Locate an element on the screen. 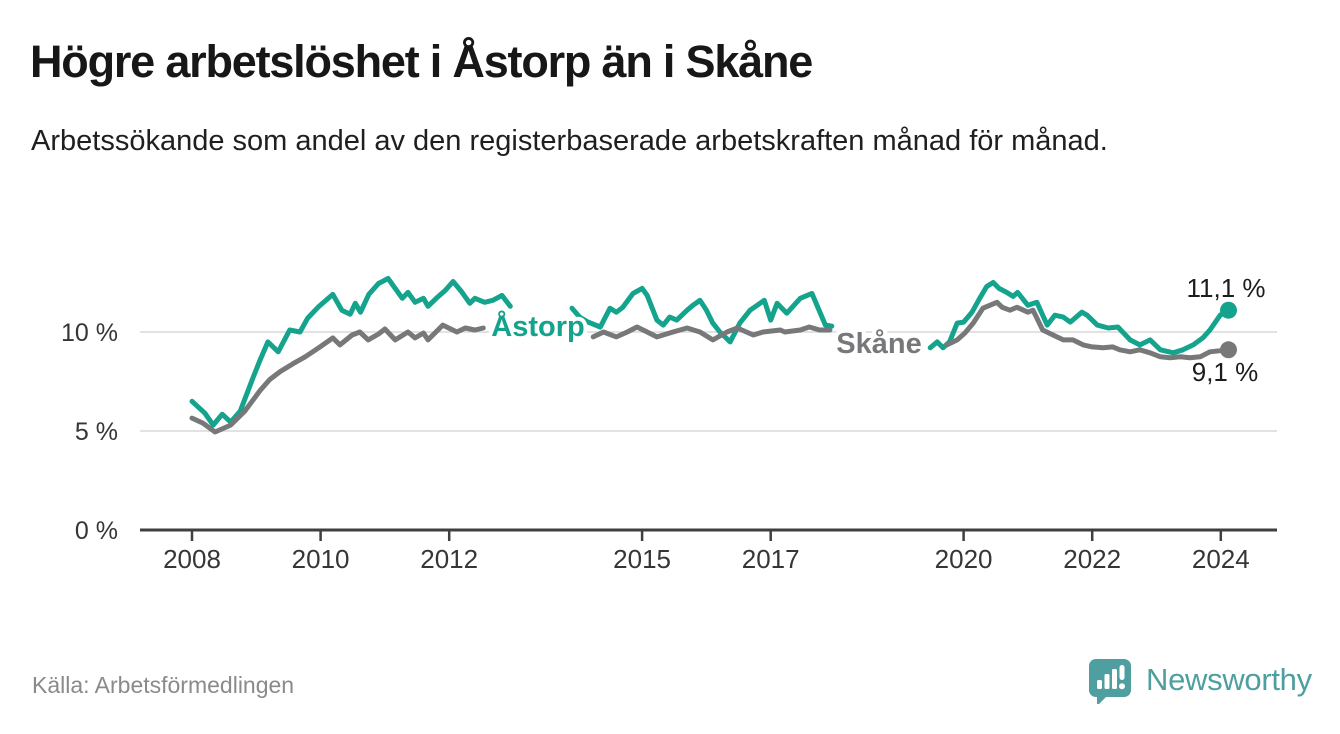 This screenshot has width=1340, height=734. y-axis-tick-label: 10 % is located at coordinates (89, 333).